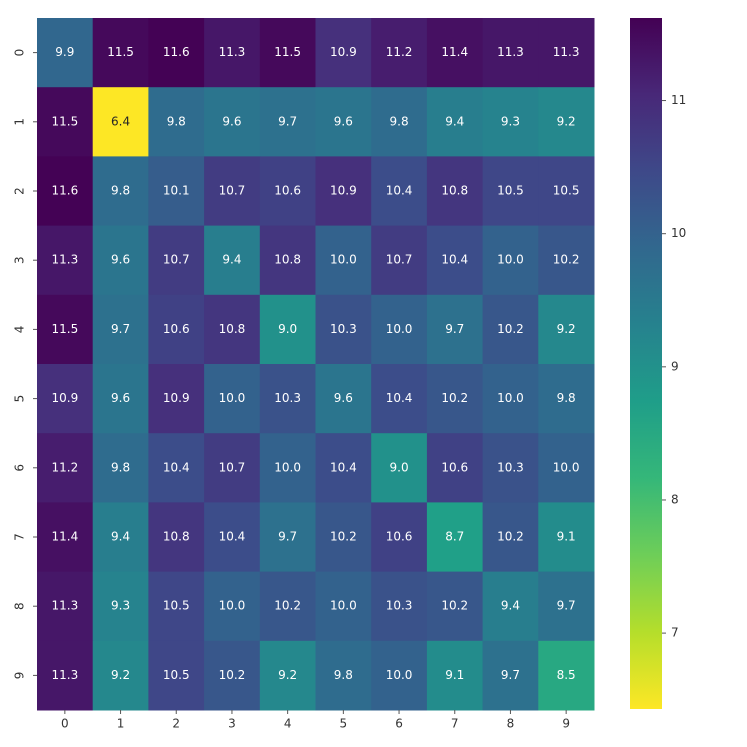  What do you see at coordinates (678, 100) in the screenshot?
I see `colorbar-tick-label: 11` at bounding box center [678, 100].